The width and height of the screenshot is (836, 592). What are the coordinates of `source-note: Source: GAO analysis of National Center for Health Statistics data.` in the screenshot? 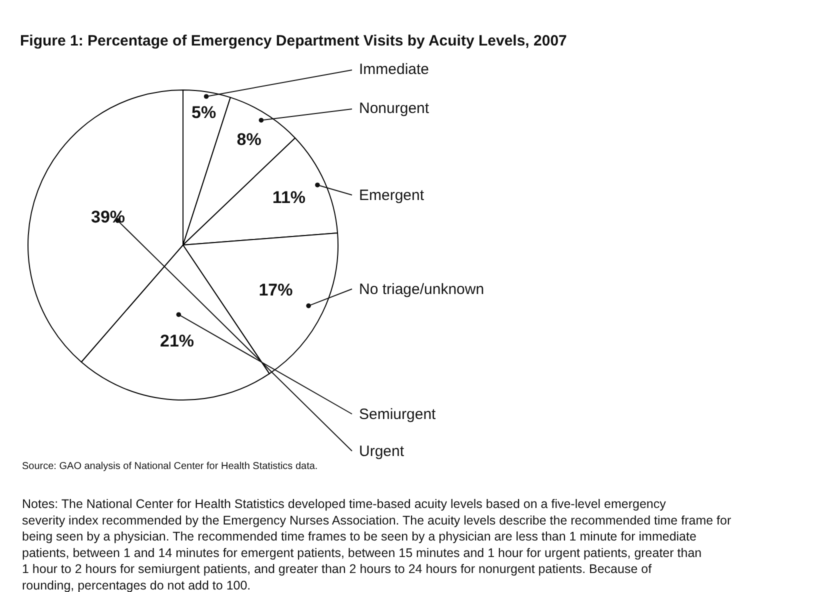 It's located at (170, 466).